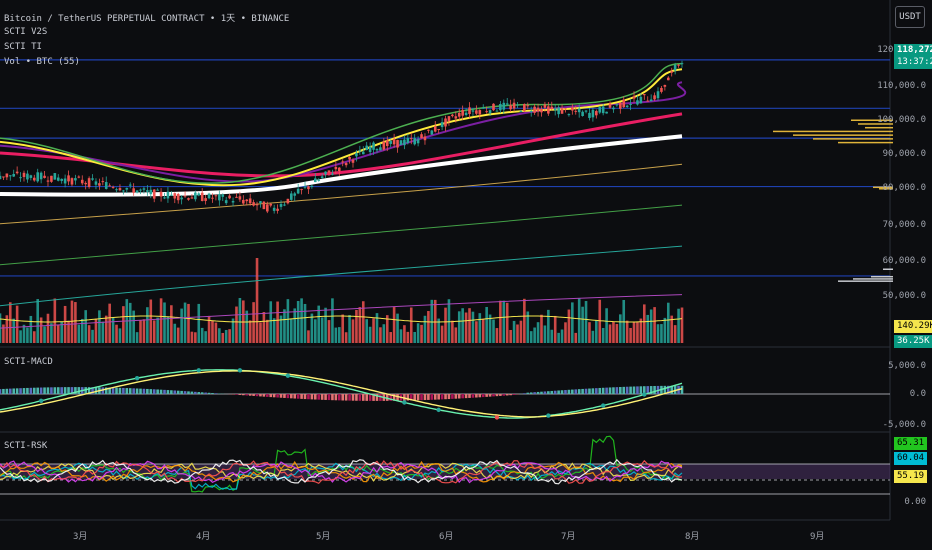 This screenshot has width=932, height=550. I want to click on currency-button: USDT, so click(910, 17).